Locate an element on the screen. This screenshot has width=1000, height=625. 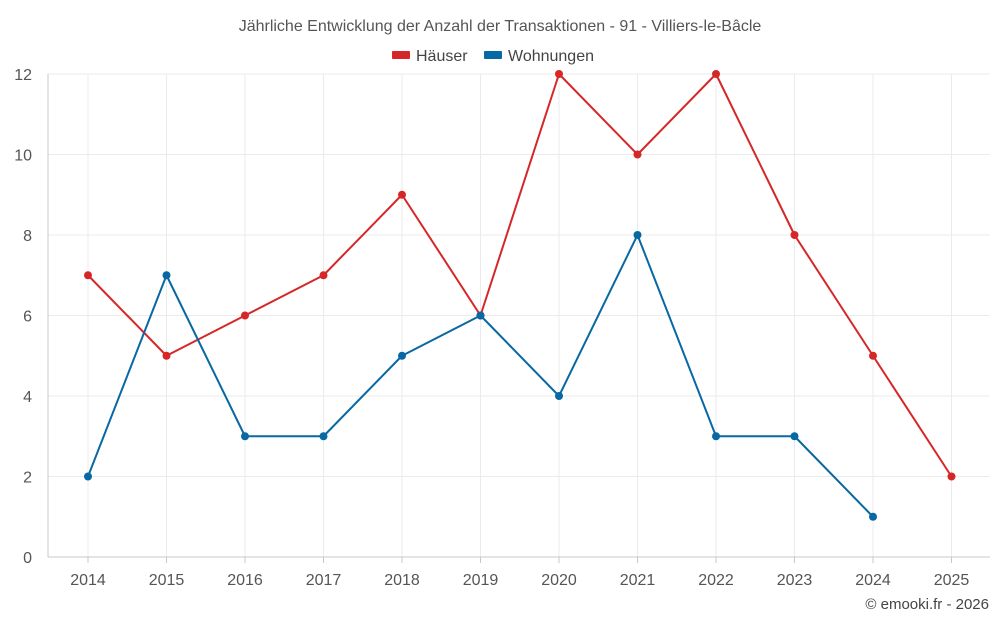
legend-swatch-haeuser is located at coordinates (401, 55).